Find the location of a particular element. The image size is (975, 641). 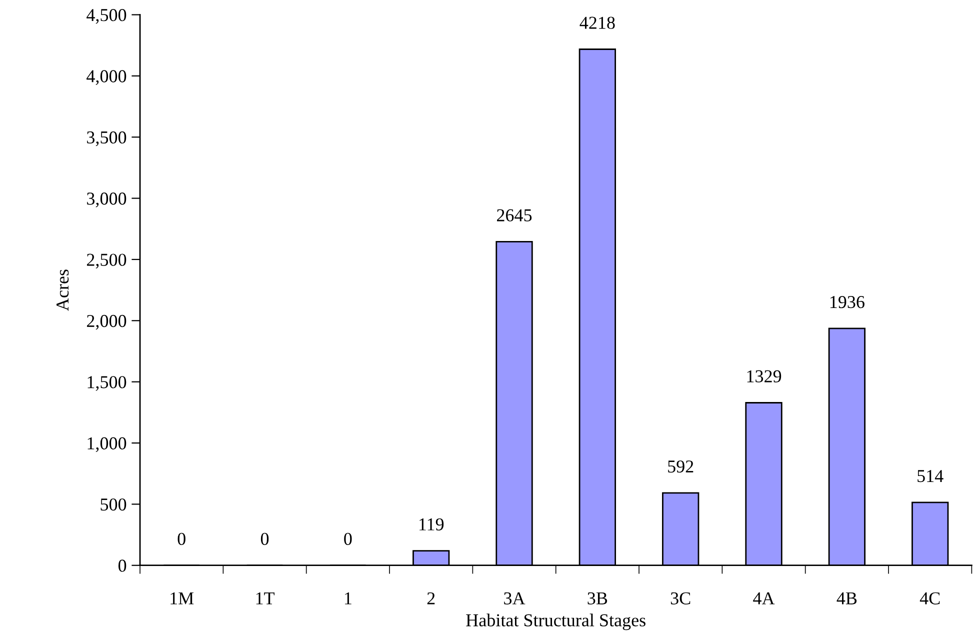

x-tick-label: 4A is located at coordinates (764, 598).